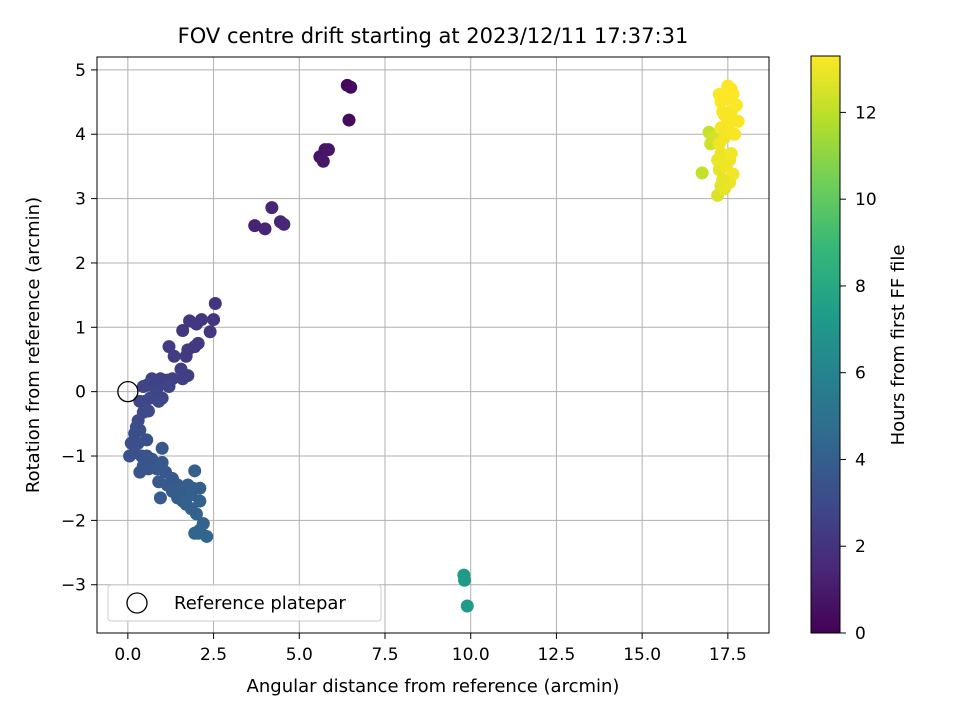 Image resolution: width=960 pixels, height=720 pixels. I want to click on y-axis-label: Rotation from reference (arcmin), so click(33, 345).